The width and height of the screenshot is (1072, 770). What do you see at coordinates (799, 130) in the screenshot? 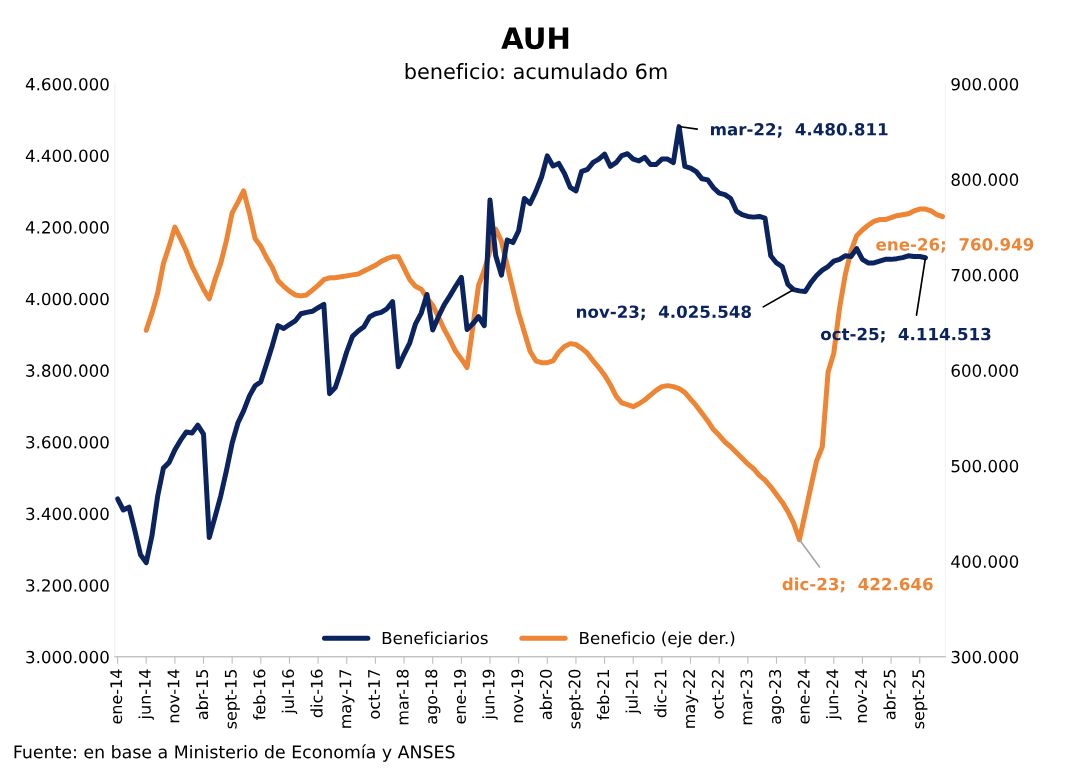
I see `data-label: mar-22; 4.480.811` at bounding box center [799, 130].